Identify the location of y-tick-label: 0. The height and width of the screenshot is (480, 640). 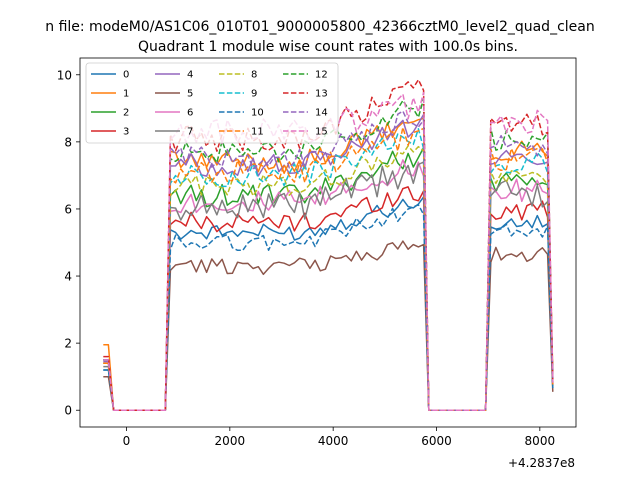
(68, 411).